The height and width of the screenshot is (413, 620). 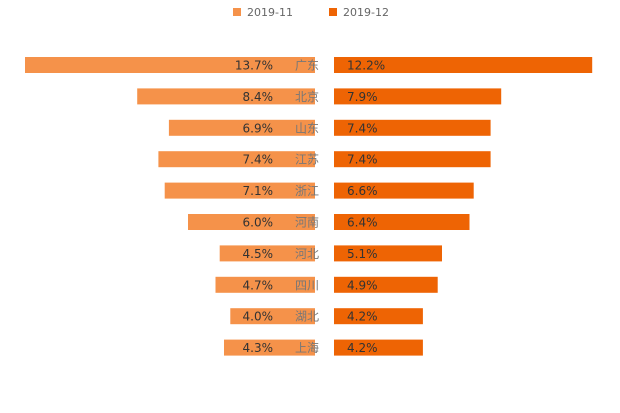 What do you see at coordinates (366, 12) in the screenshot?
I see `legend-label-2019-12: 2019-12` at bounding box center [366, 12].